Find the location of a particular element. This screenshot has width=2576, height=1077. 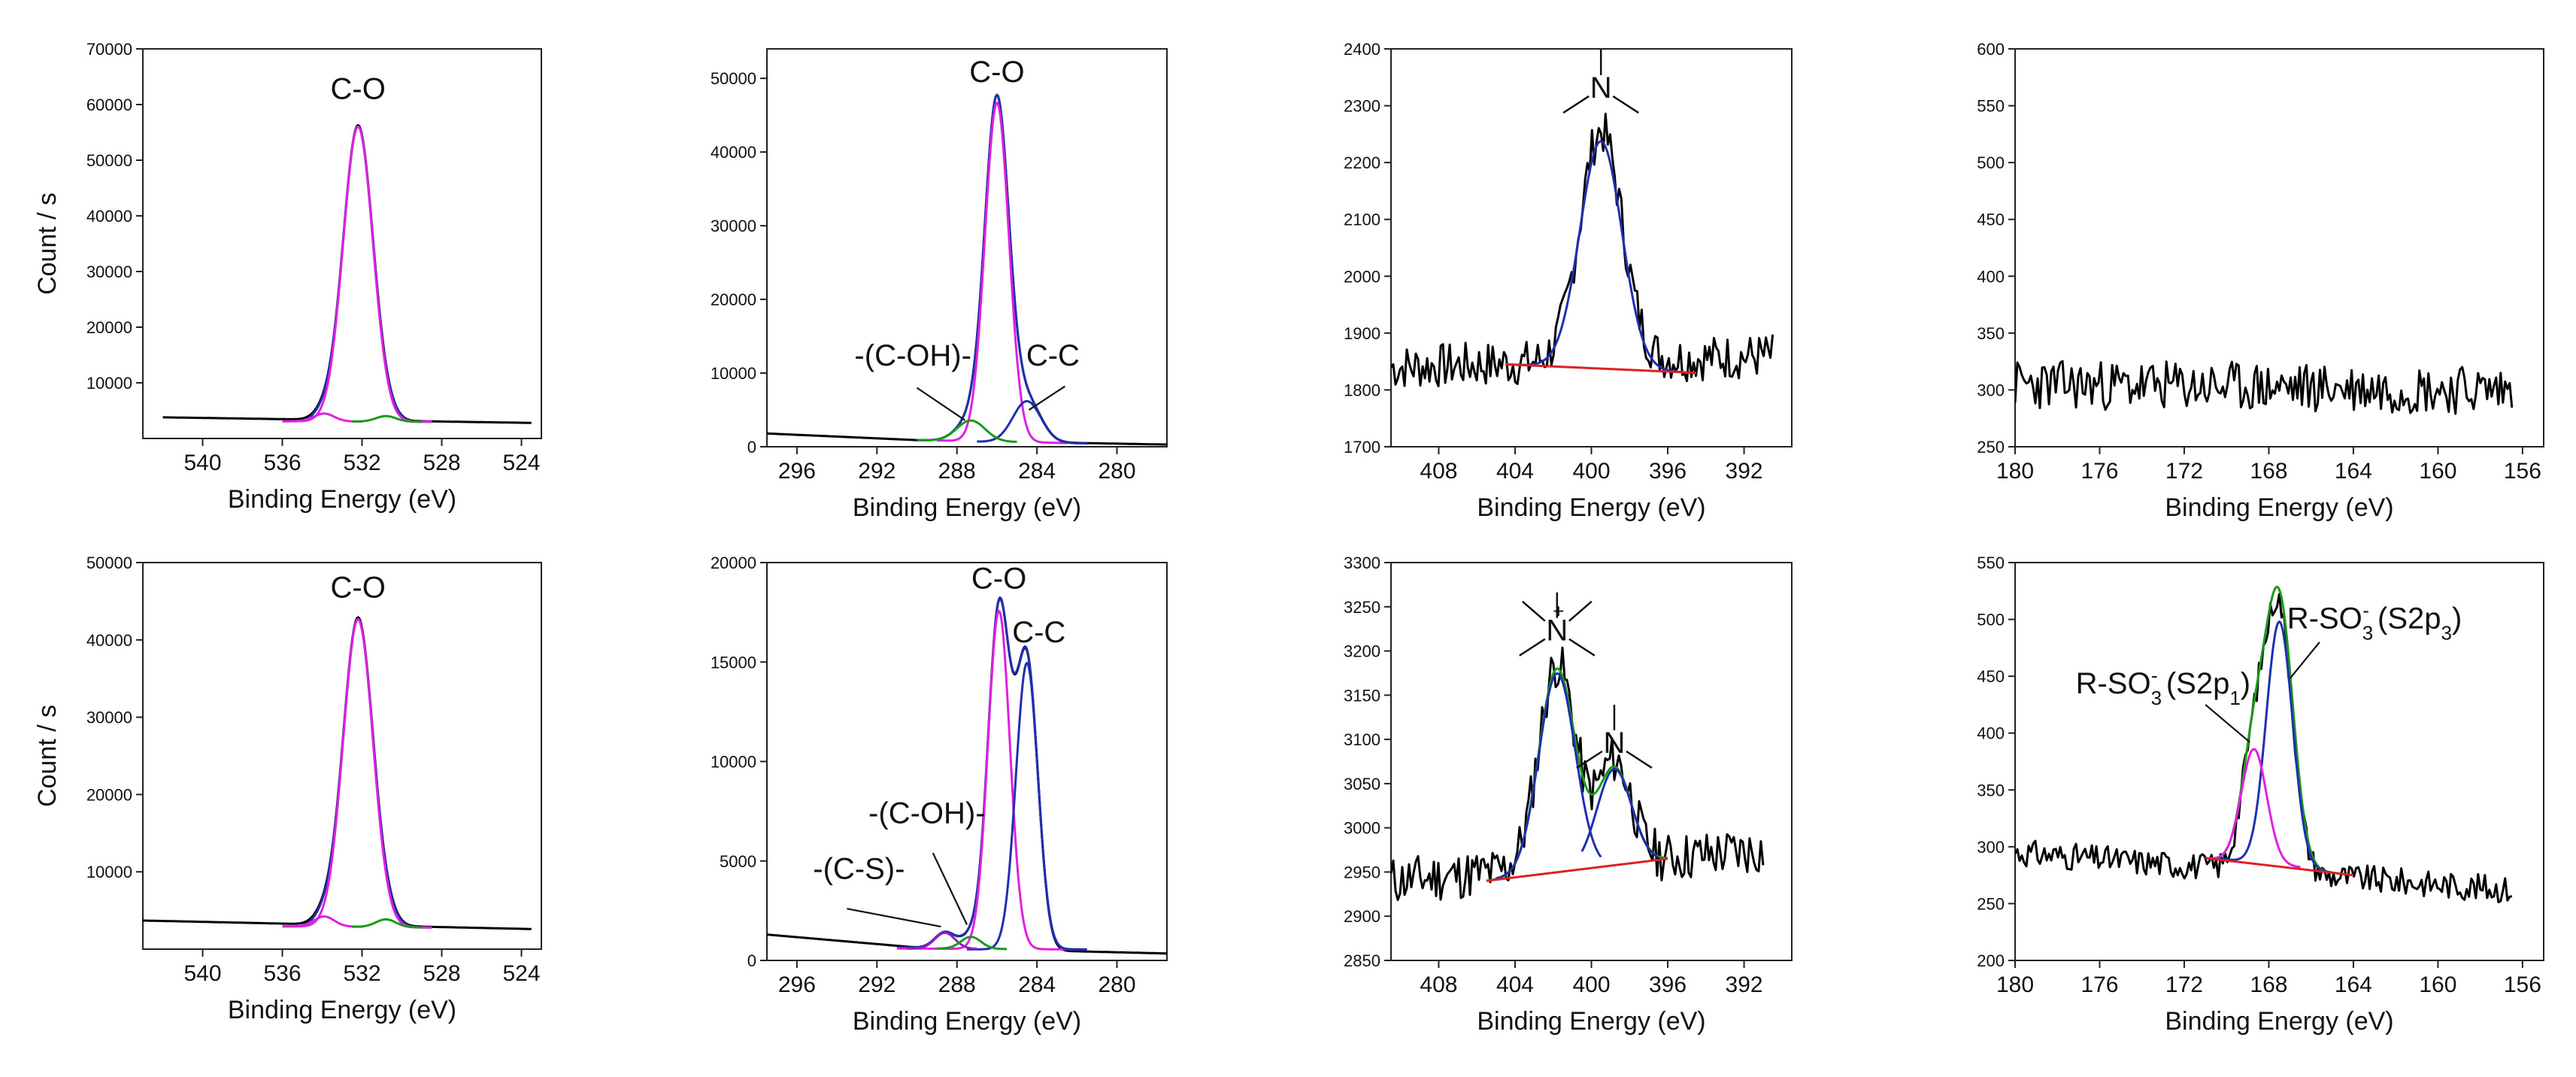

y-tick-label: 70000 is located at coordinates (109, 50).